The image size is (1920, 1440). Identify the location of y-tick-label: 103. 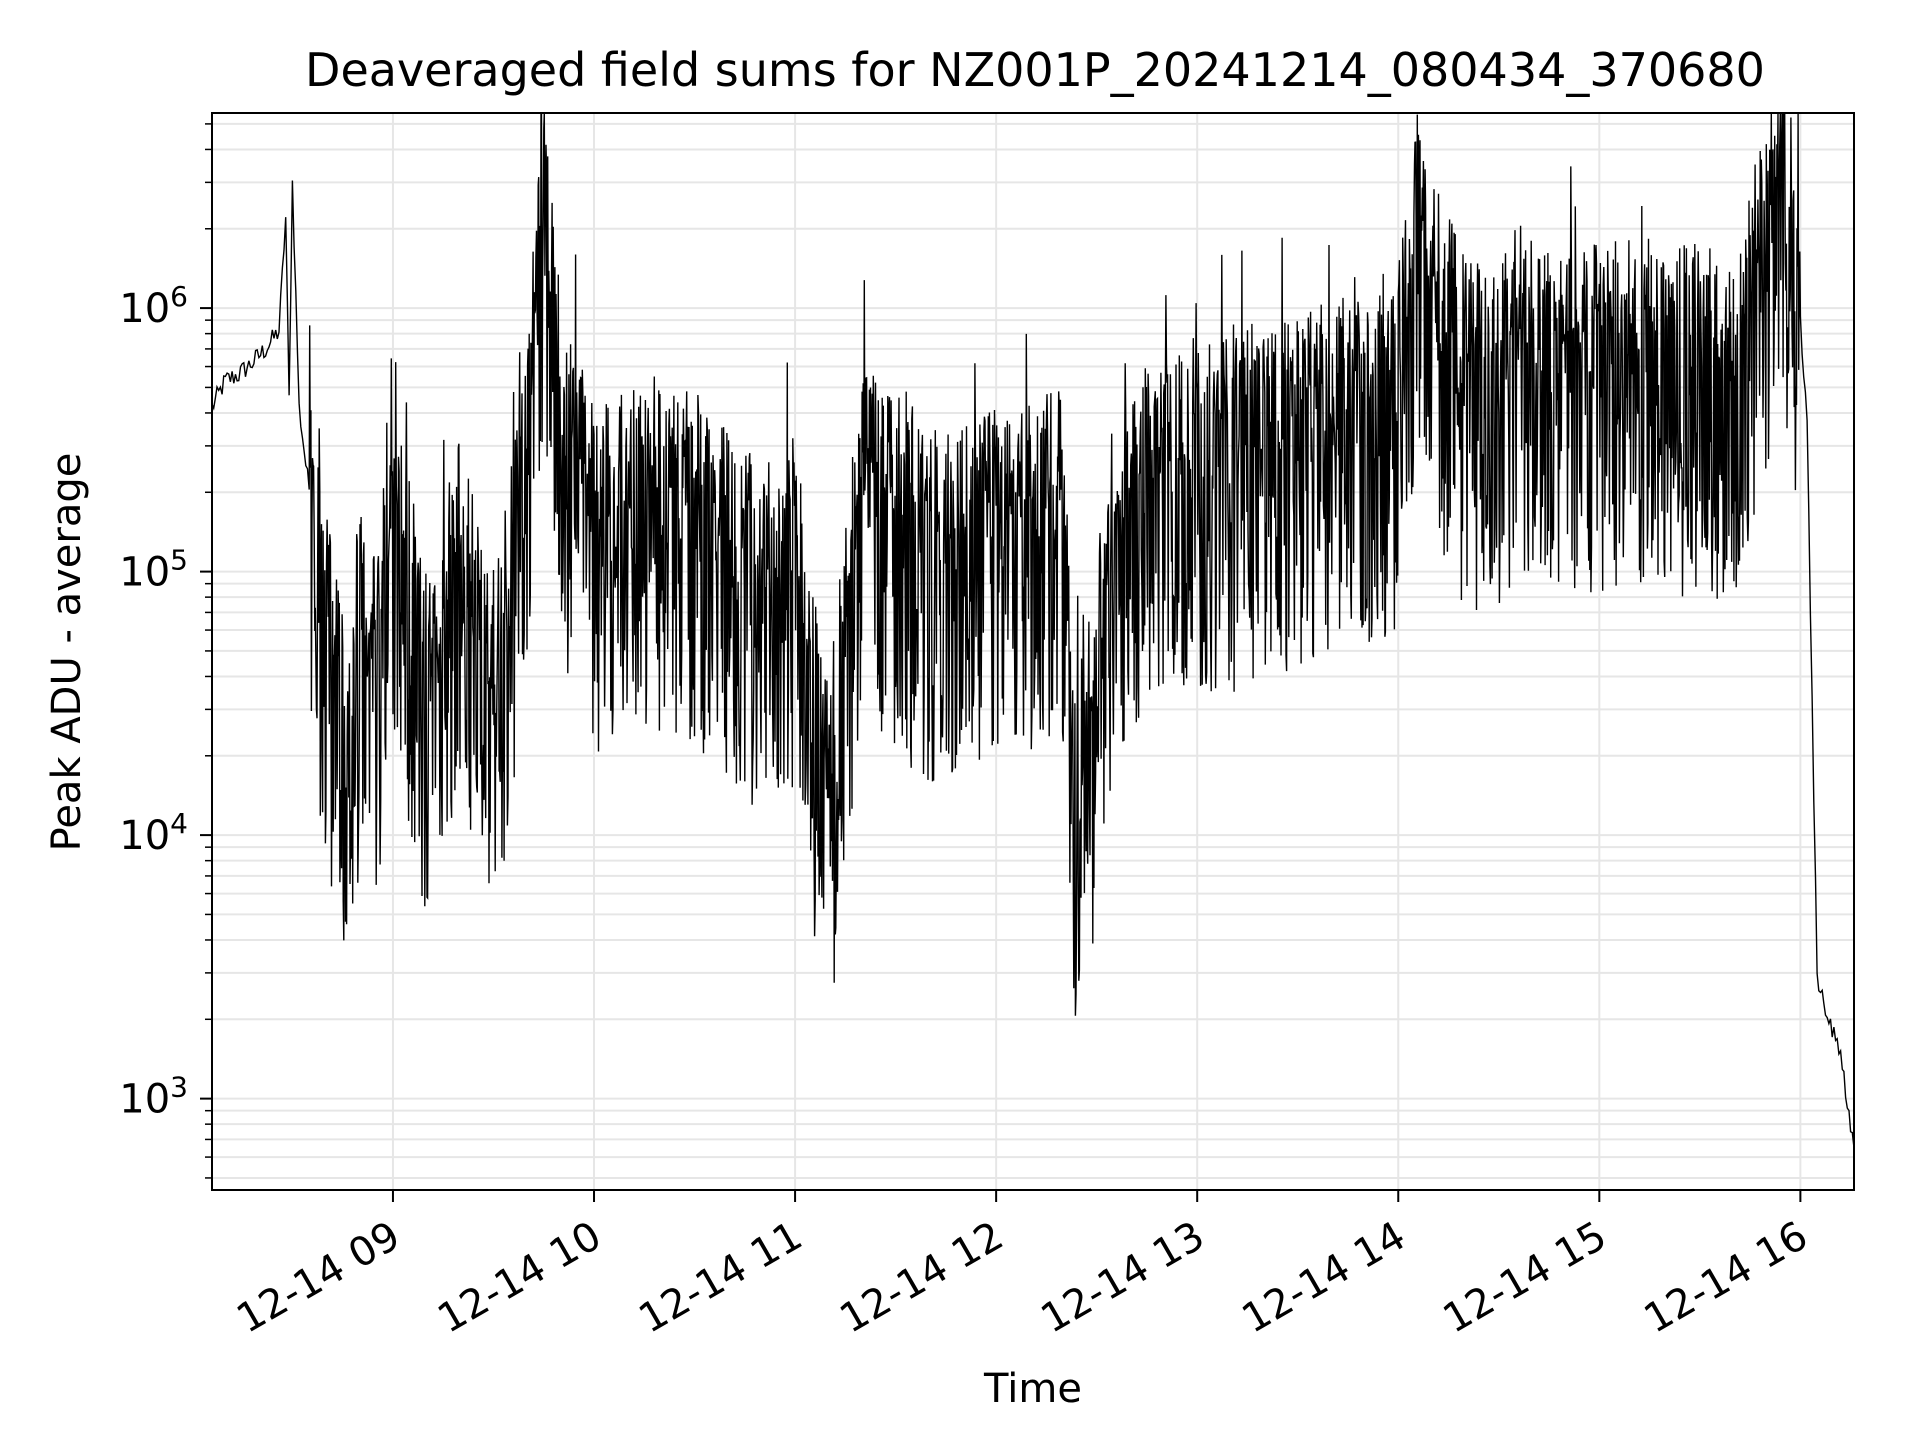
(153, 1097).